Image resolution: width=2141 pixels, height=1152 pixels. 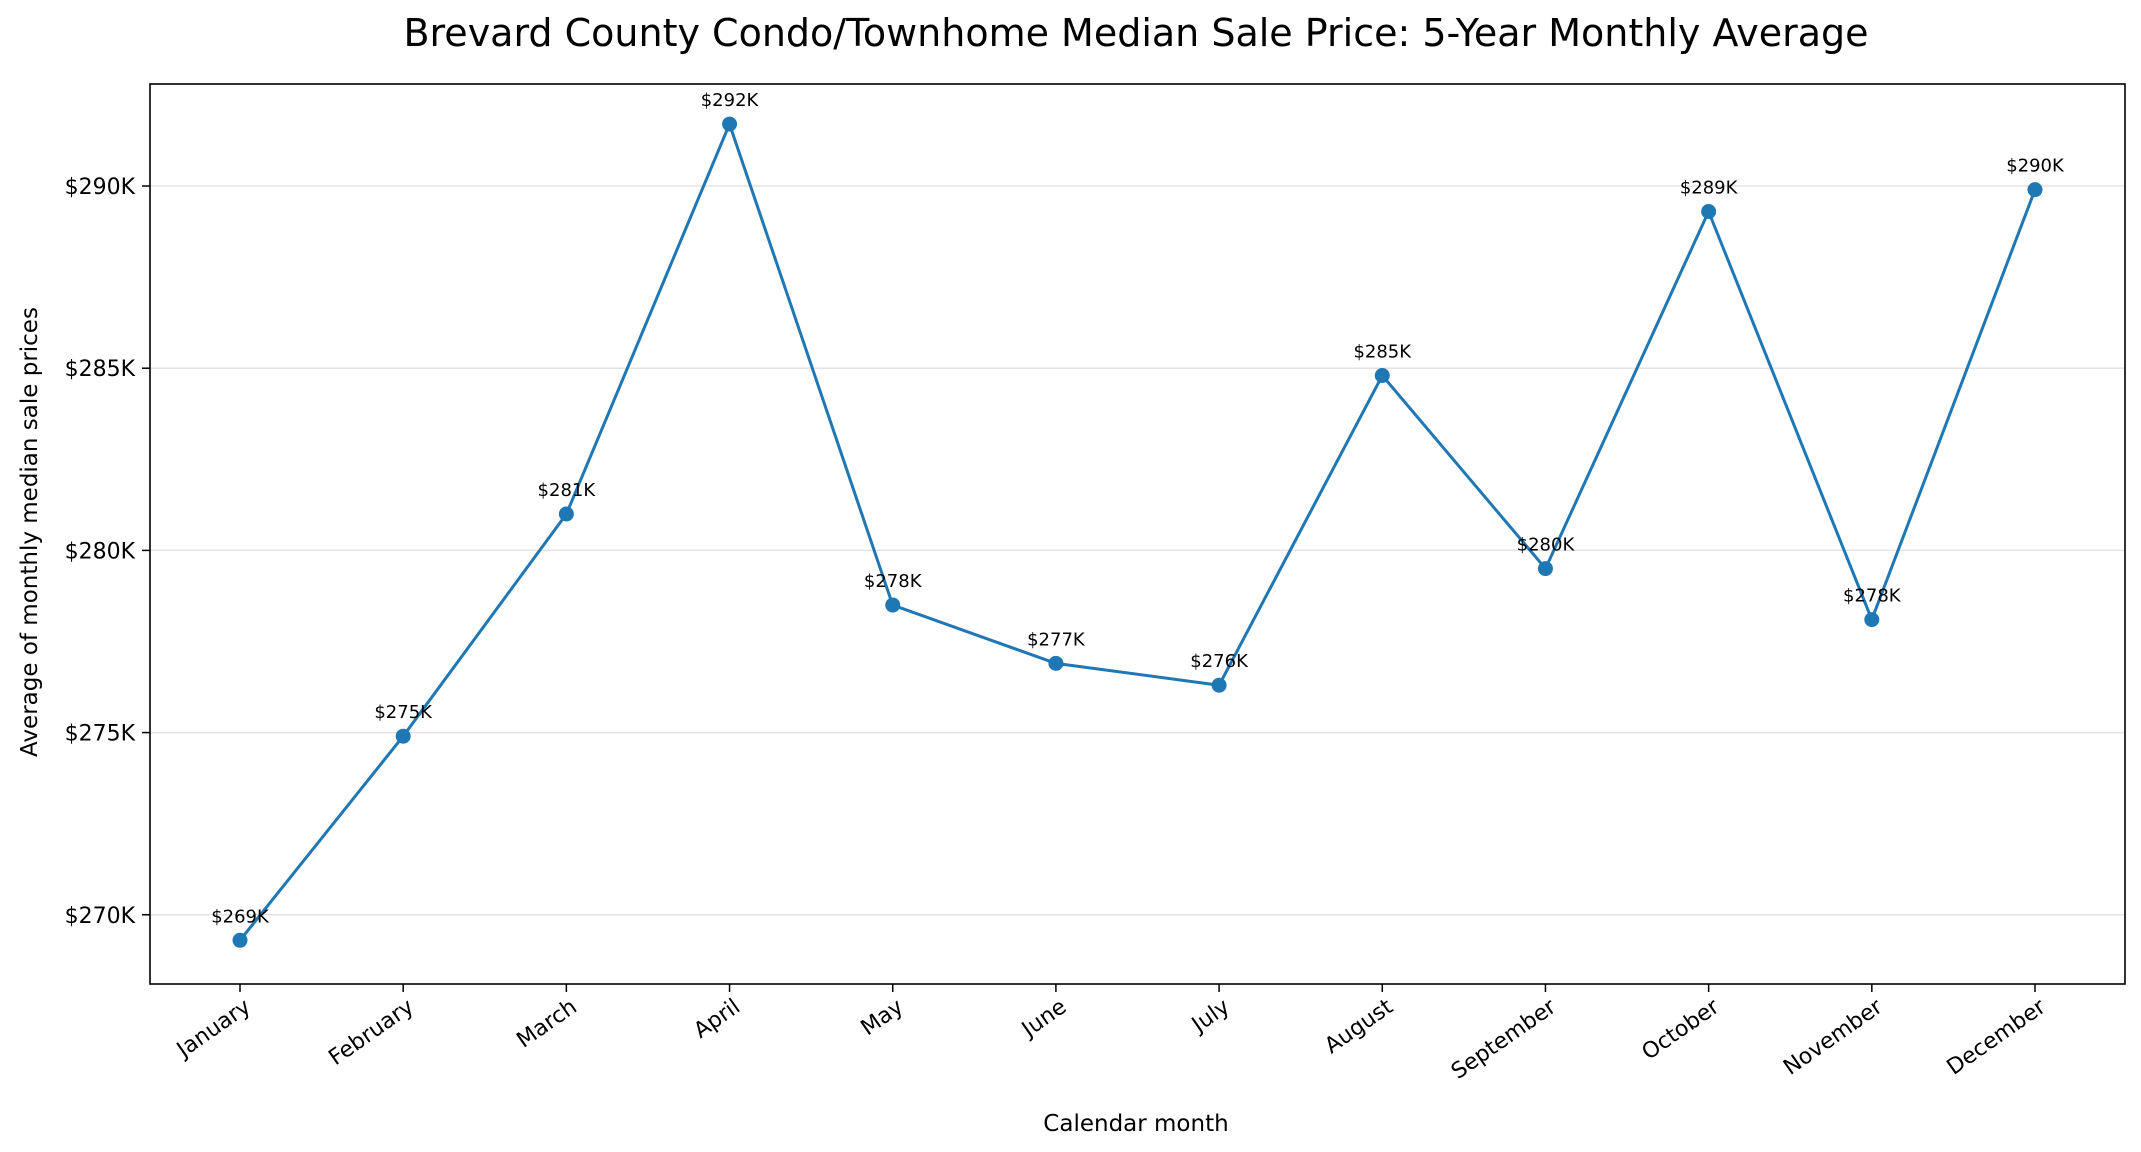 I want to click on x-axis-label: Calendar month, so click(x=1135, y=1124).